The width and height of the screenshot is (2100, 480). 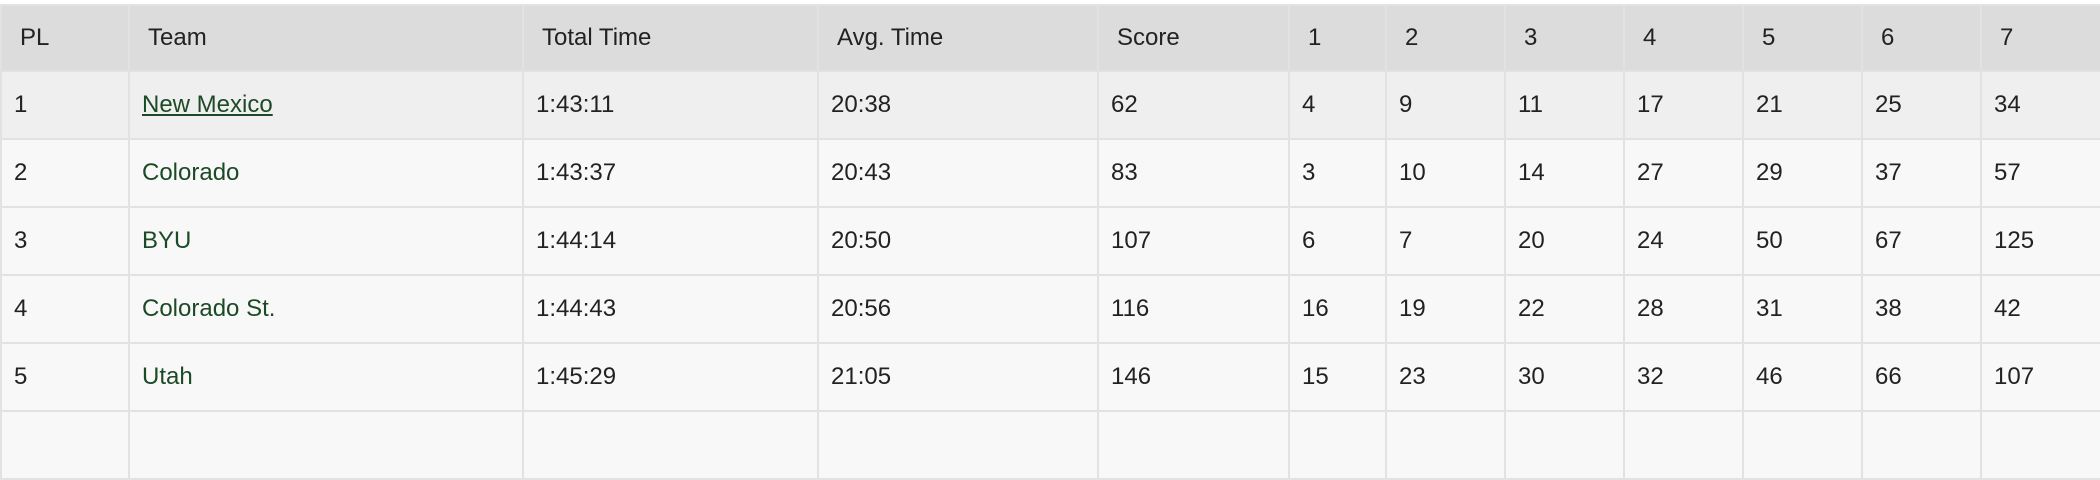 I want to click on column-header-runner-7: 7, so click(x=2040, y=38).